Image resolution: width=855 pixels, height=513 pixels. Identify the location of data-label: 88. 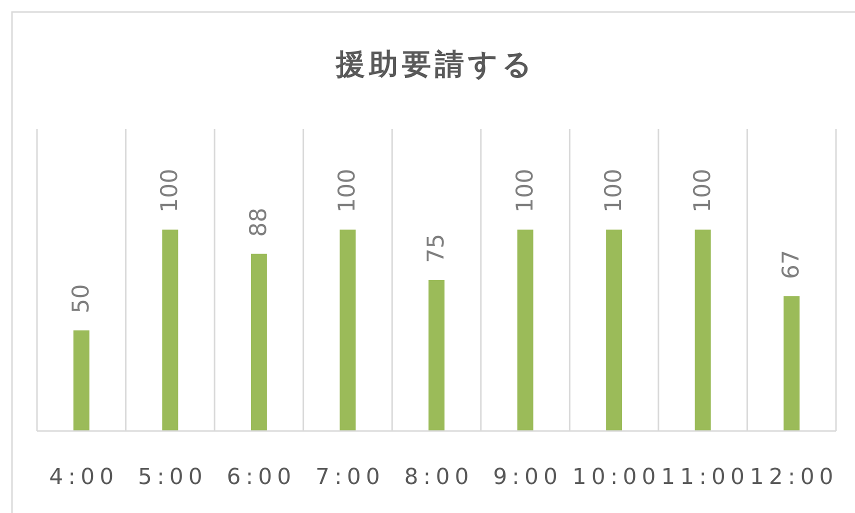
(259, 222).